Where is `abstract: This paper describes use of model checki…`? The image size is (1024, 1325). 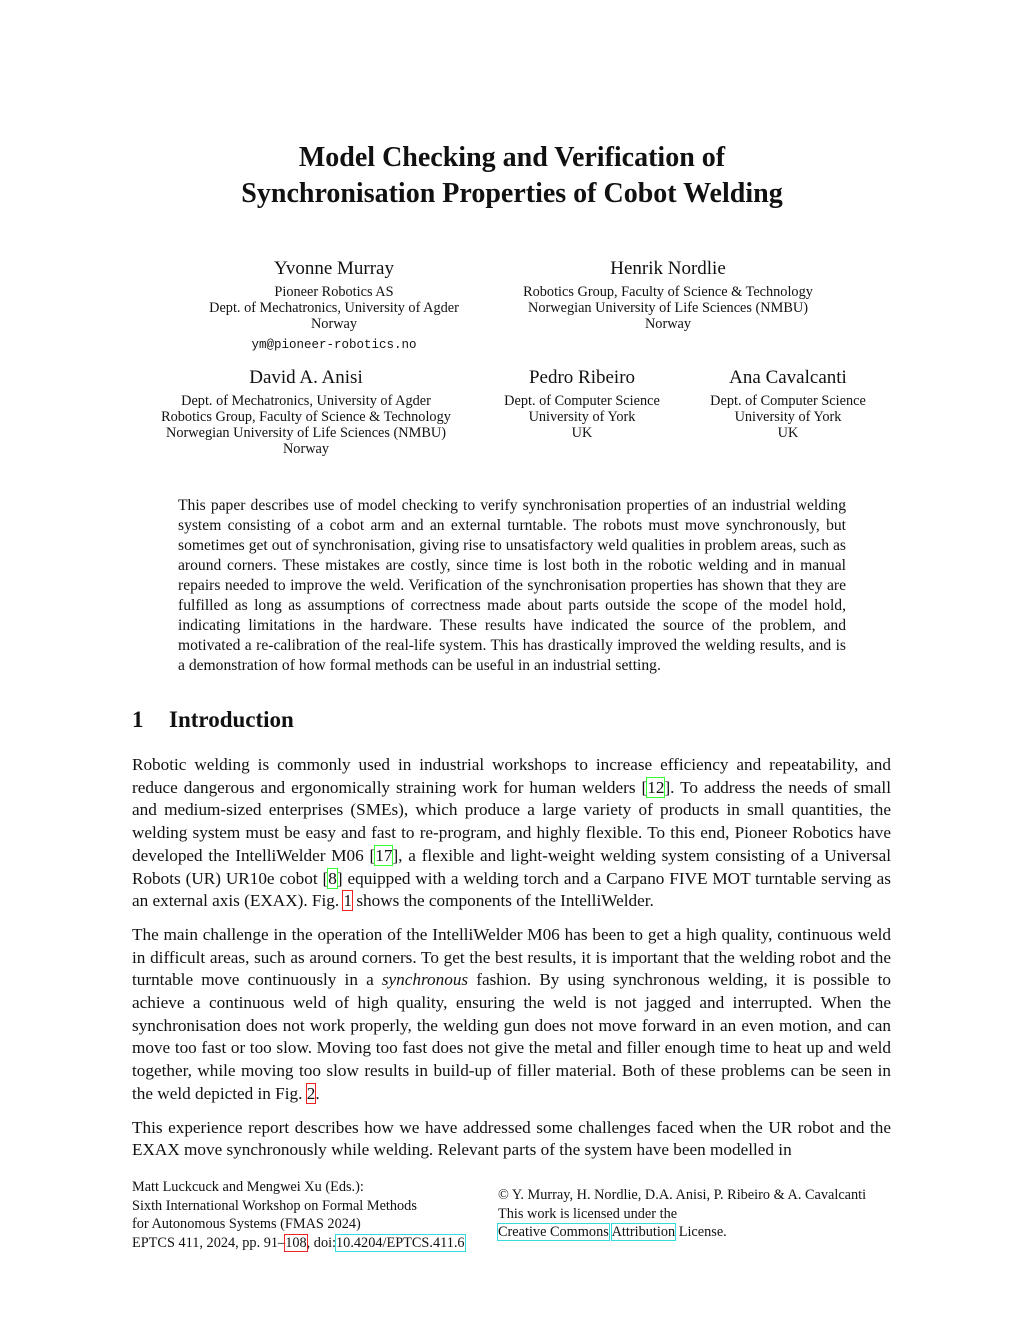
abstract: This paper describes use of model checki… is located at coordinates (512, 585).